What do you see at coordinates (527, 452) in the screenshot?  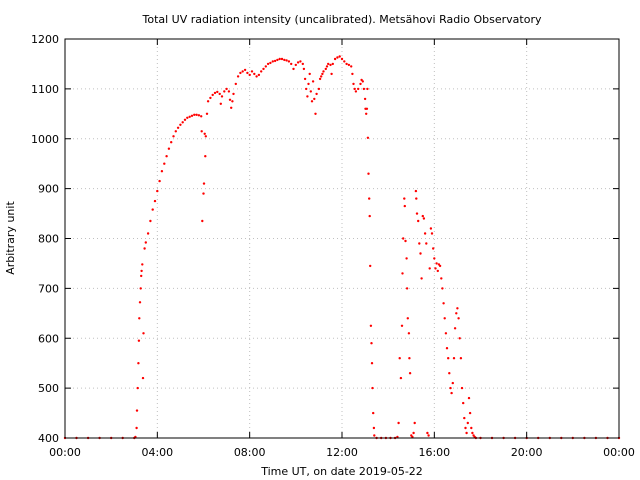 I see `x-tick-label: 20:00` at bounding box center [527, 452].